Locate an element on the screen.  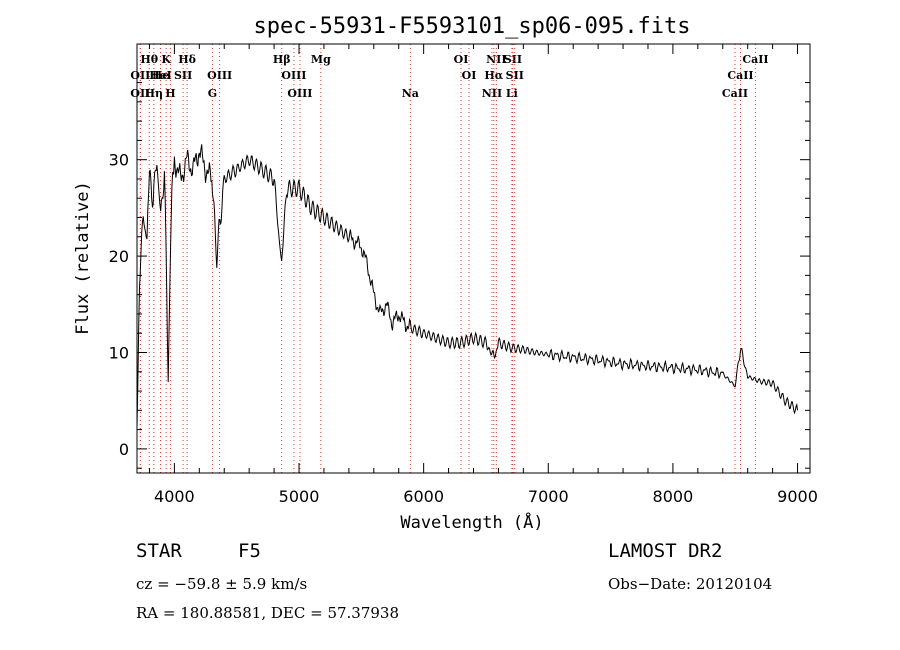
spectral-line-label: K is located at coordinates (166, 59).